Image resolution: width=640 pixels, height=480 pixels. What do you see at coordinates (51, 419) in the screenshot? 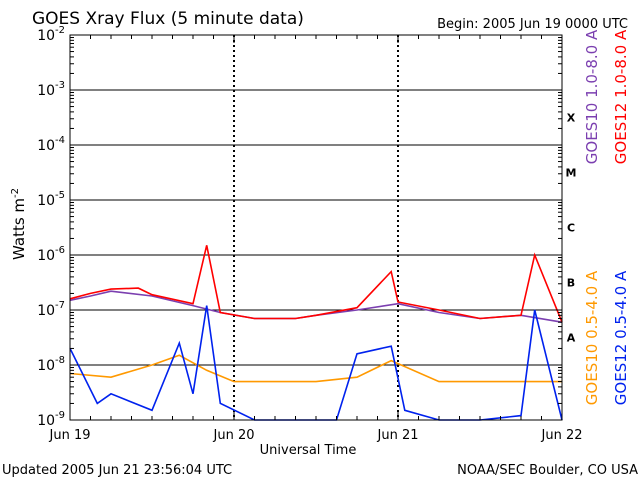
I see `y-tick-label: 10⁻⁹` at bounding box center [51, 419].